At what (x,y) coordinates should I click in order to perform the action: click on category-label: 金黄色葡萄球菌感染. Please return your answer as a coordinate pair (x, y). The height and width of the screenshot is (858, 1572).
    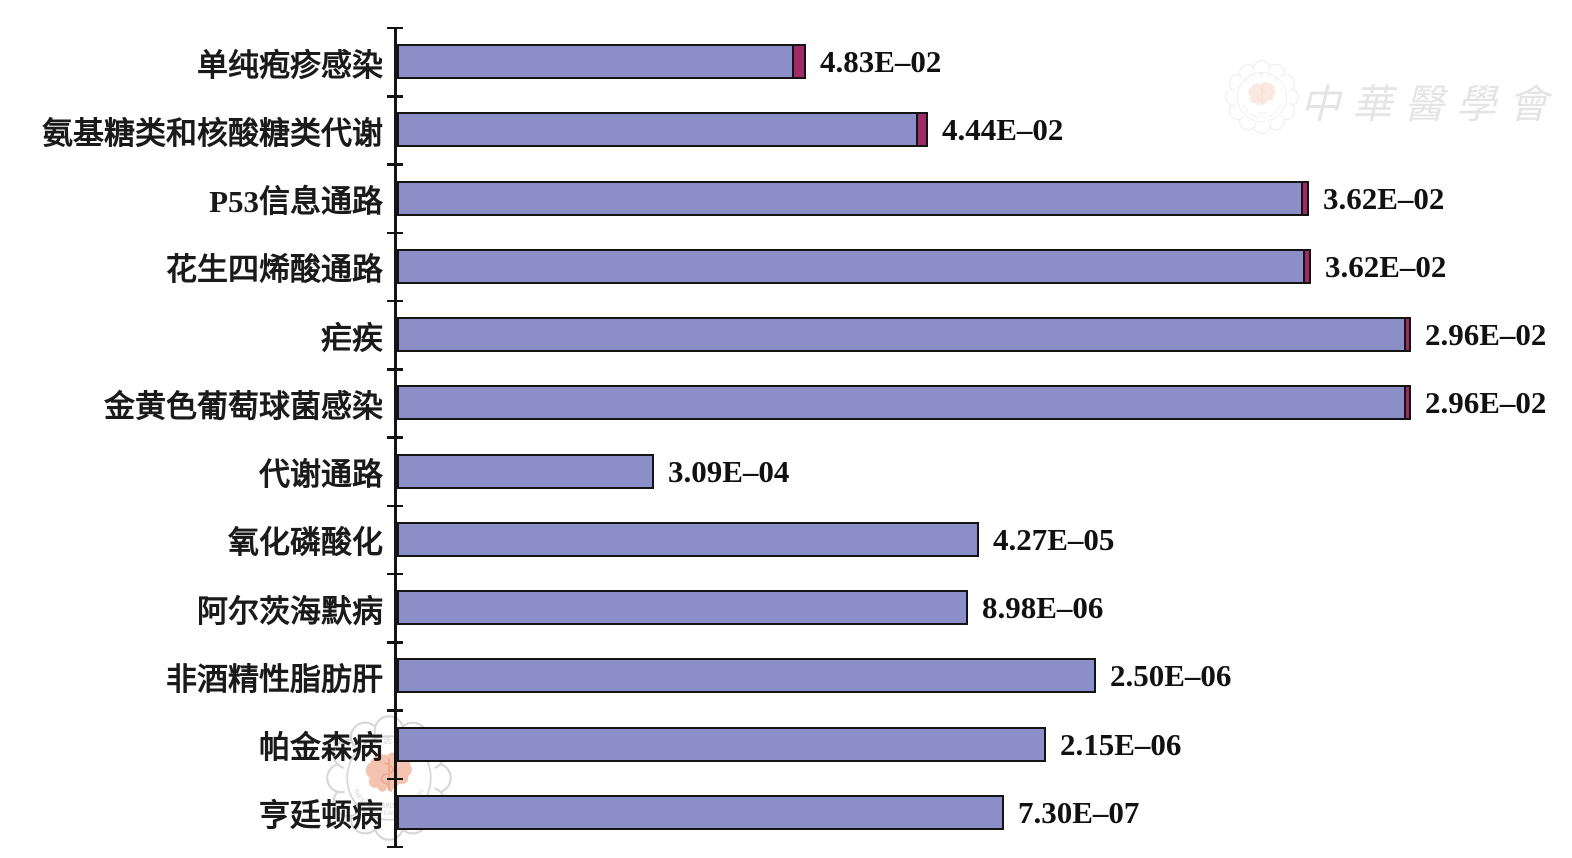
    Looking at the image, I should click on (243, 406).